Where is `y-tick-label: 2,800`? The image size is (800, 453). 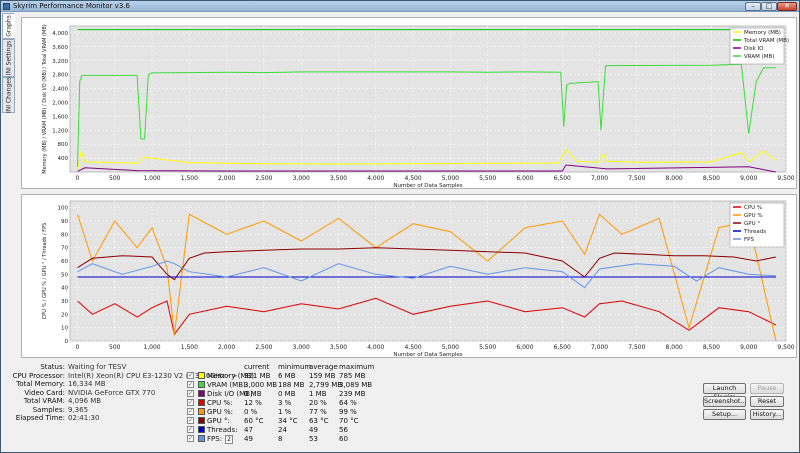
y-tick-label: 2,800 is located at coordinates (60, 76).